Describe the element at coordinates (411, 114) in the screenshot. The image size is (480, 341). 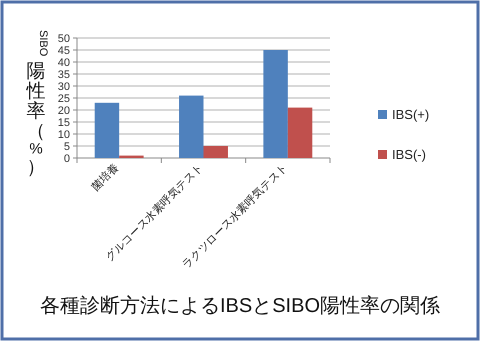
I see `legend-label: IBS(+)` at that location.